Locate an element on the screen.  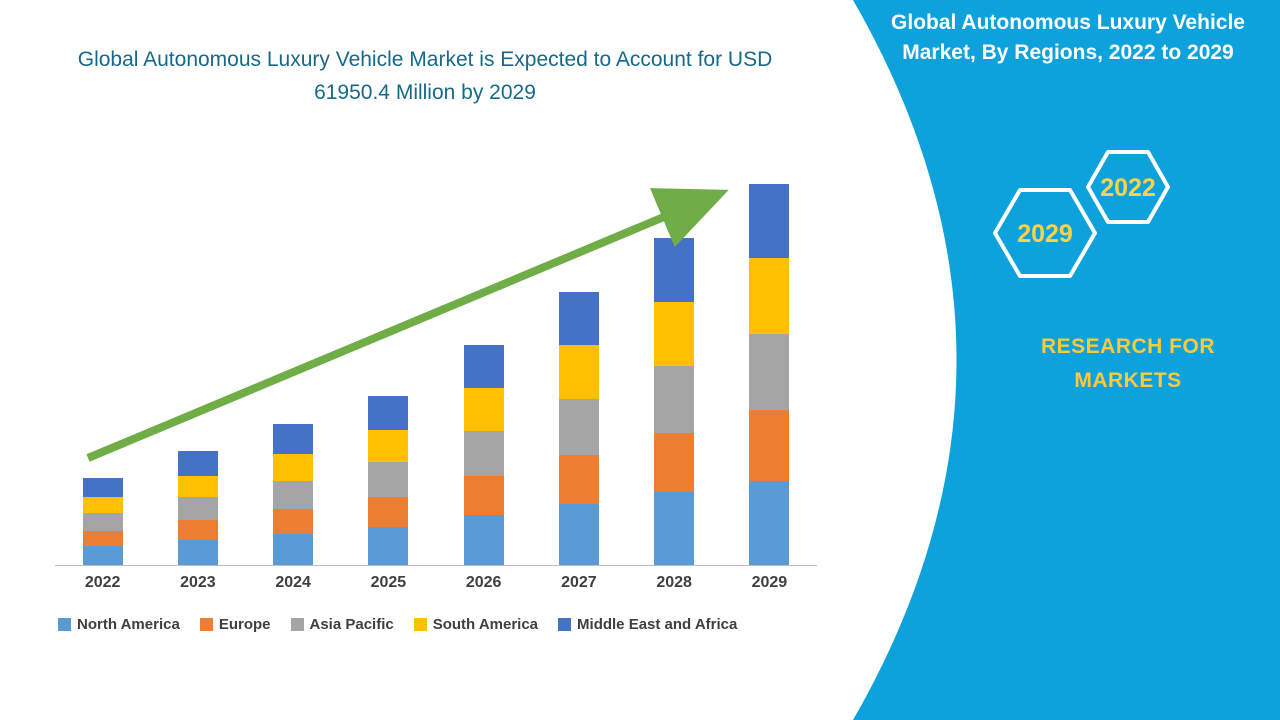
x-tick-2024: 2024 is located at coordinates (293, 582).